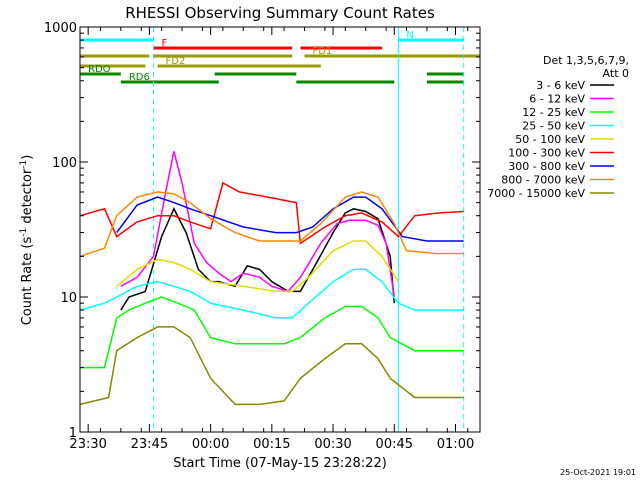 The width and height of the screenshot is (640, 480). What do you see at coordinates (553, 112) in the screenshot?
I see `legend-label-2: 12 - 25 keV` at bounding box center [553, 112].